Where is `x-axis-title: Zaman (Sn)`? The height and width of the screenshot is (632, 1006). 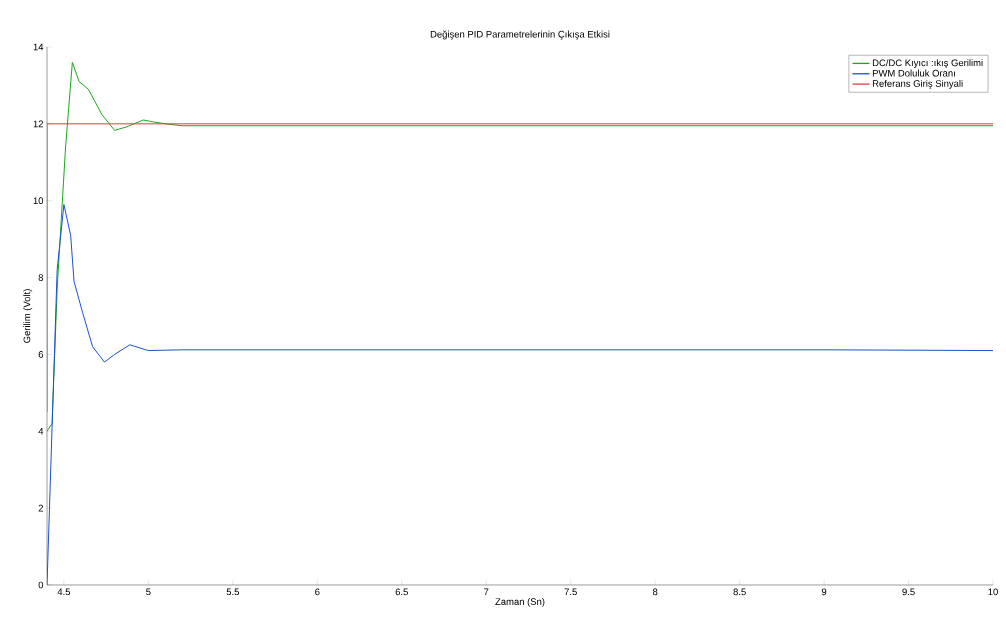 x-axis-title: Zaman (Sn) is located at coordinates (520, 602).